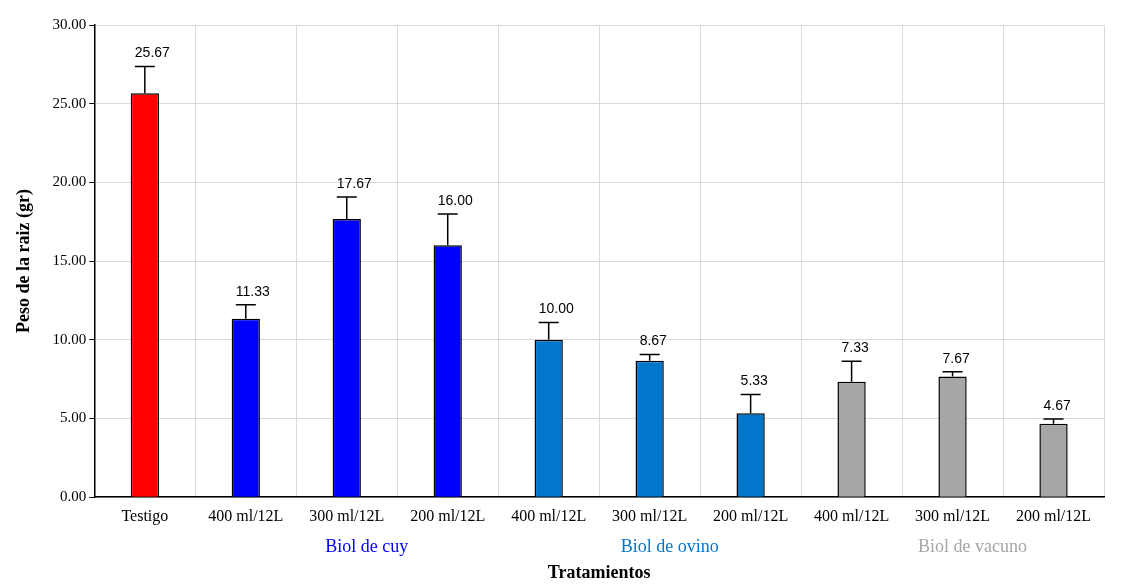  I want to click on text: Biol de ovino, so click(669, 545).